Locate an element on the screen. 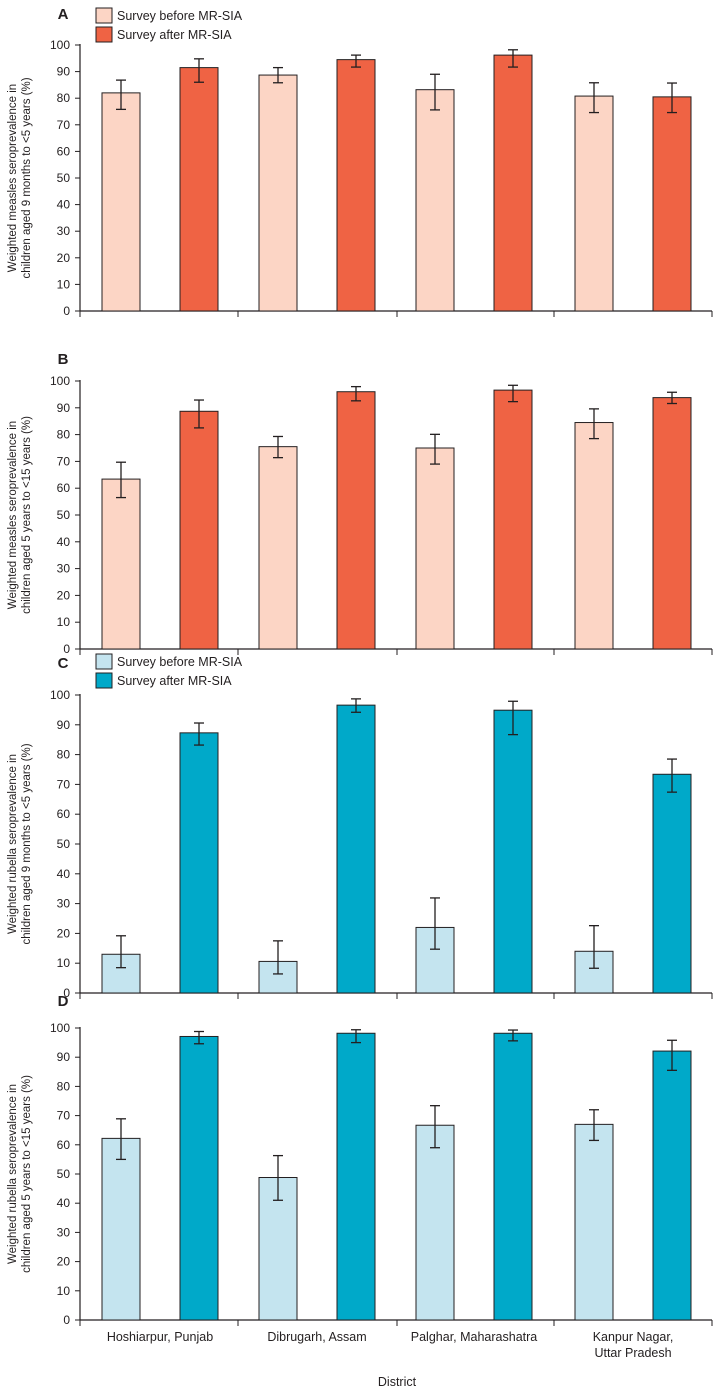 The width and height of the screenshot is (714, 1398). panel-letter: D is located at coordinates (63, 1001).